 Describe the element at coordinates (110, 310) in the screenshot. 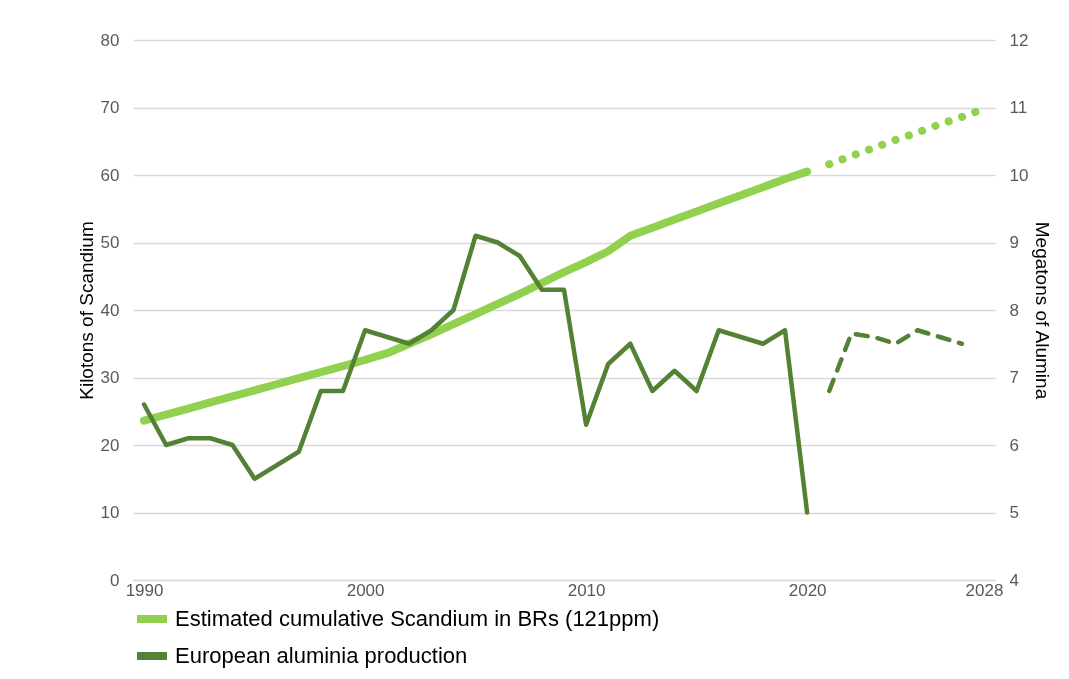

I see `y-tick-label: 40` at that location.